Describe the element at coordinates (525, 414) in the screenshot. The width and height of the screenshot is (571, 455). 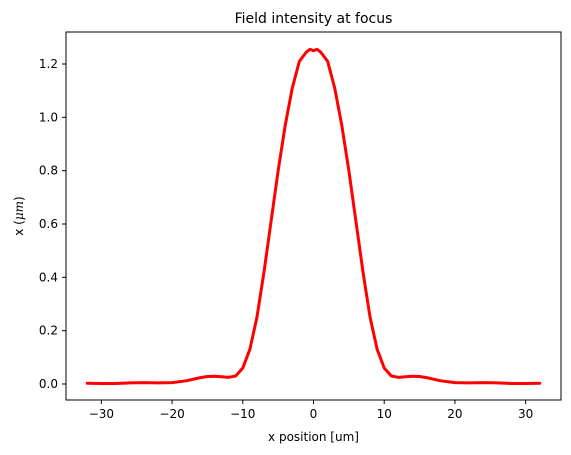
I see `x-tick-label-6: 30` at that location.